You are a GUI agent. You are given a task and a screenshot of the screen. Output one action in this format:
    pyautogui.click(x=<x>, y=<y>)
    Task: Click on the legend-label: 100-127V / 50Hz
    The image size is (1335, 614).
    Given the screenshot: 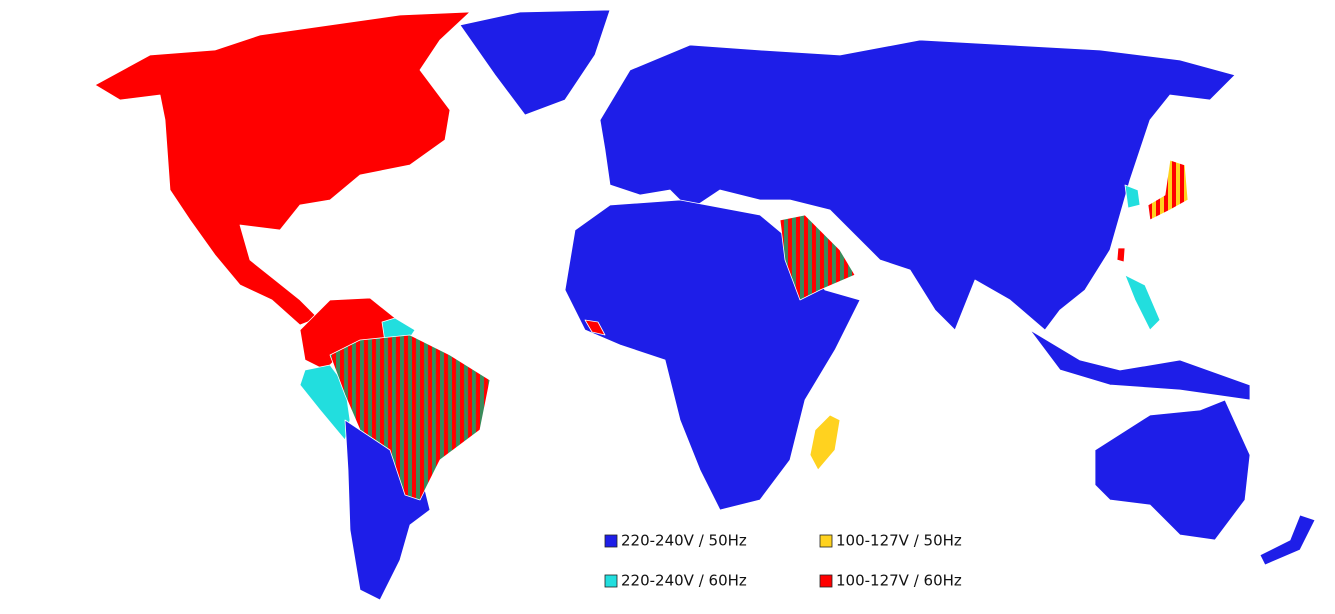 What is the action you would take?
    pyautogui.click(x=899, y=541)
    